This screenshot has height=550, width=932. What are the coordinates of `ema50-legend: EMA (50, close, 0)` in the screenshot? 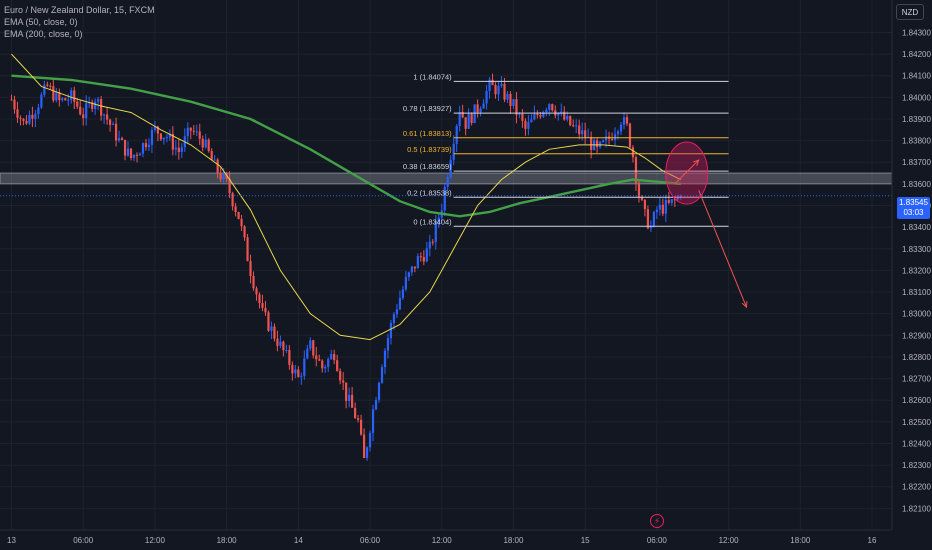 It's located at (41, 22).